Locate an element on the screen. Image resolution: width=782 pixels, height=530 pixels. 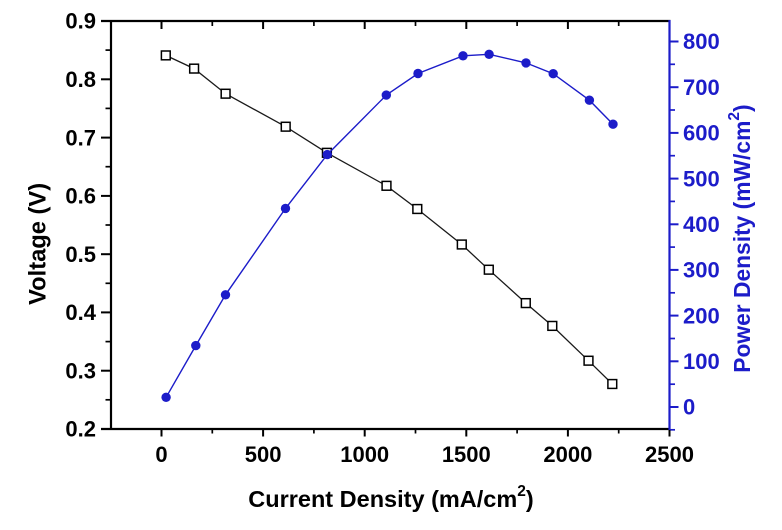
svg-text: 600 is located at coordinates (701, 133).